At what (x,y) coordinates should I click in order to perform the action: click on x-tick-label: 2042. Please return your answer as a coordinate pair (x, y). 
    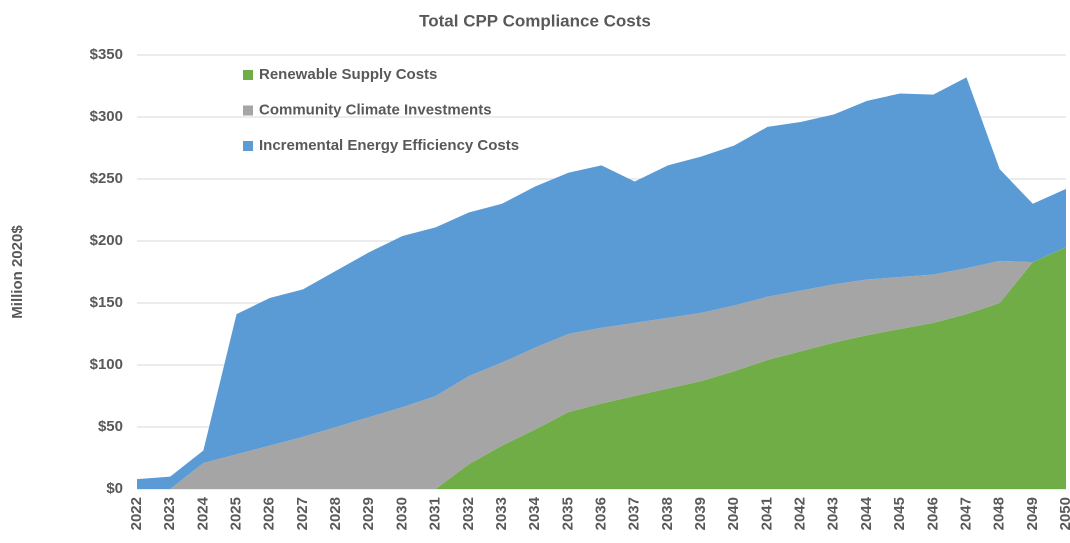
    Looking at the image, I should click on (800, 513).